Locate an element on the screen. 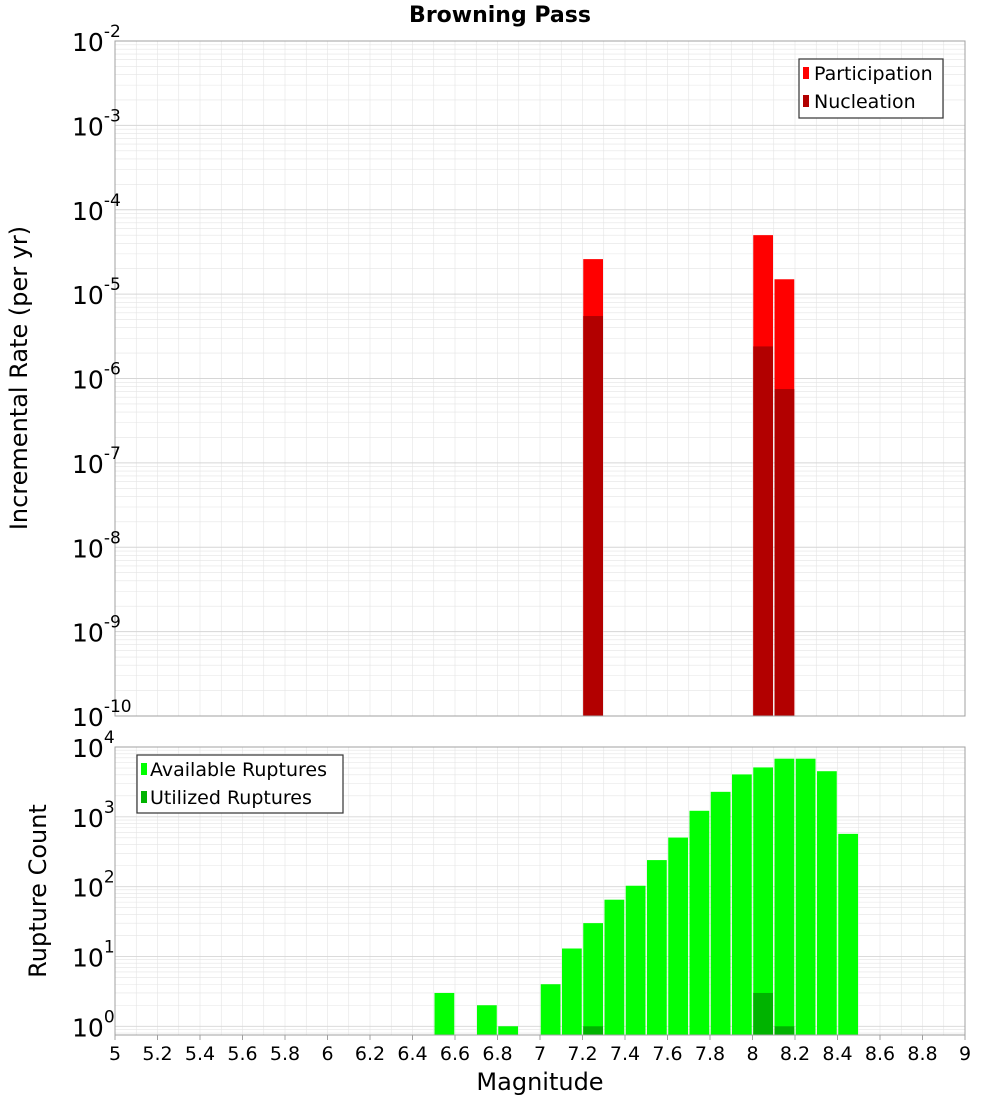  participation-legend-swatch is located at coordinates (806, 73).